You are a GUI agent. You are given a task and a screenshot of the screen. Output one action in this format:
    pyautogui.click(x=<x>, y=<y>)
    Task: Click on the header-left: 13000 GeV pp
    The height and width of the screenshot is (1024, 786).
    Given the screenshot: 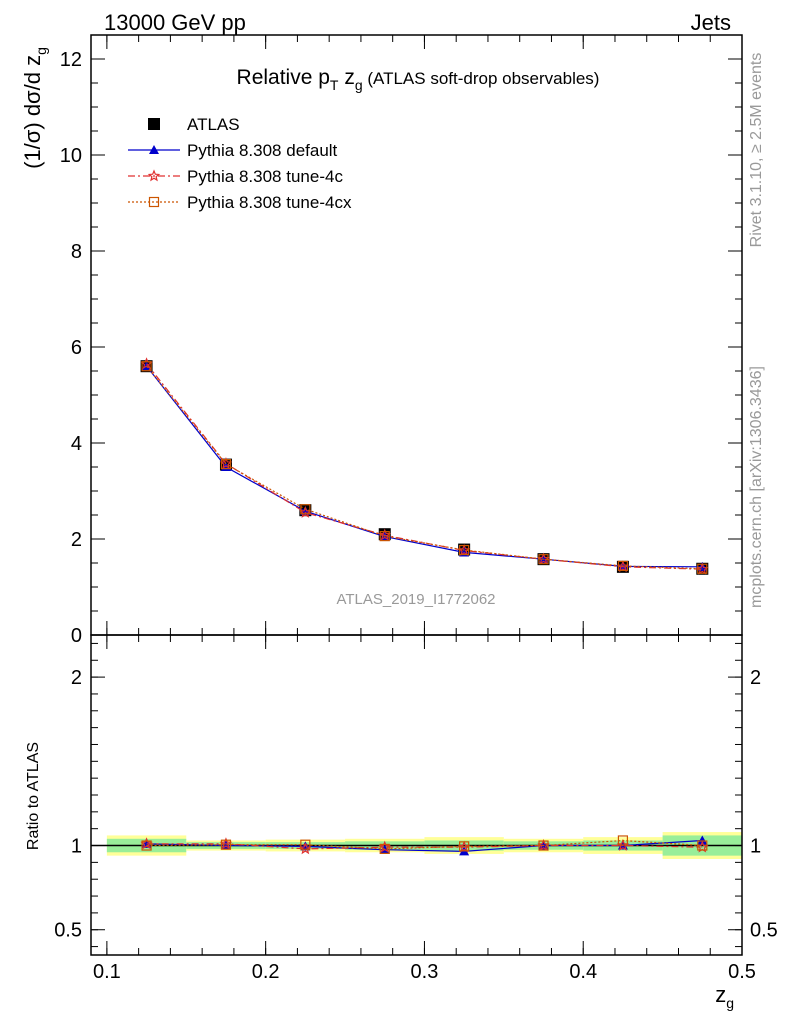 What is the action you would take?
    pyautogui.click(x=175, y=22)
    